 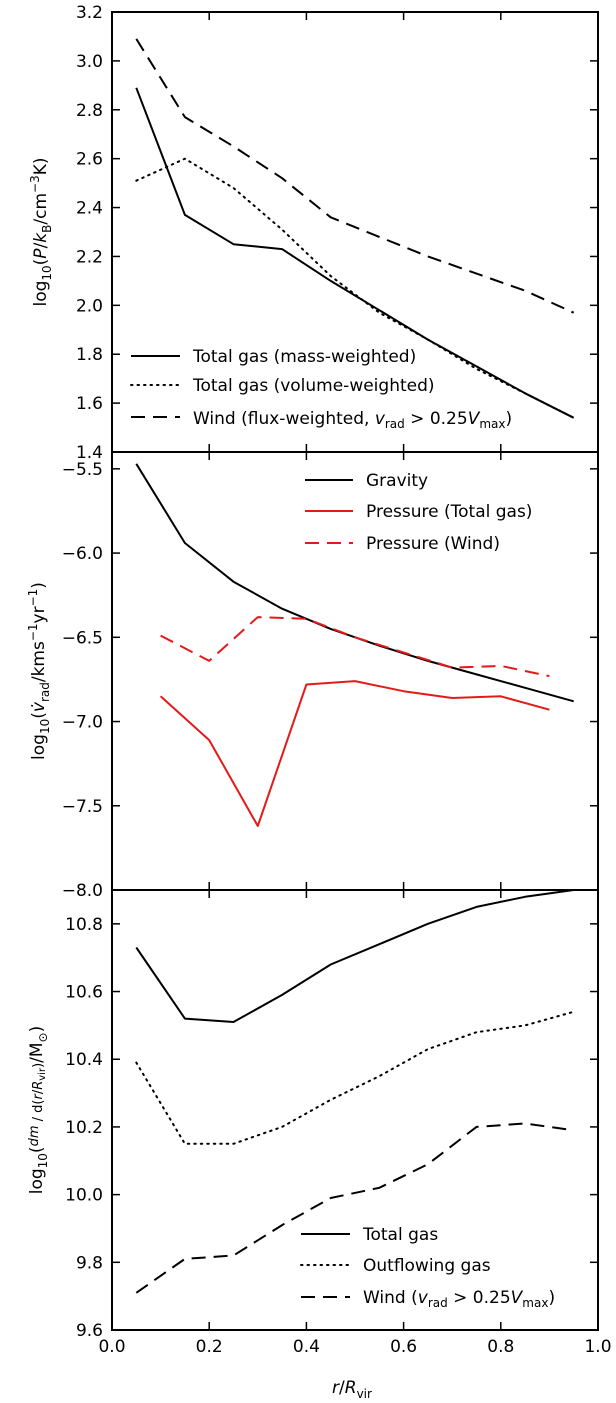 I want to click on pressure-ytick-label: 2.8, so click(x=89, y=111).